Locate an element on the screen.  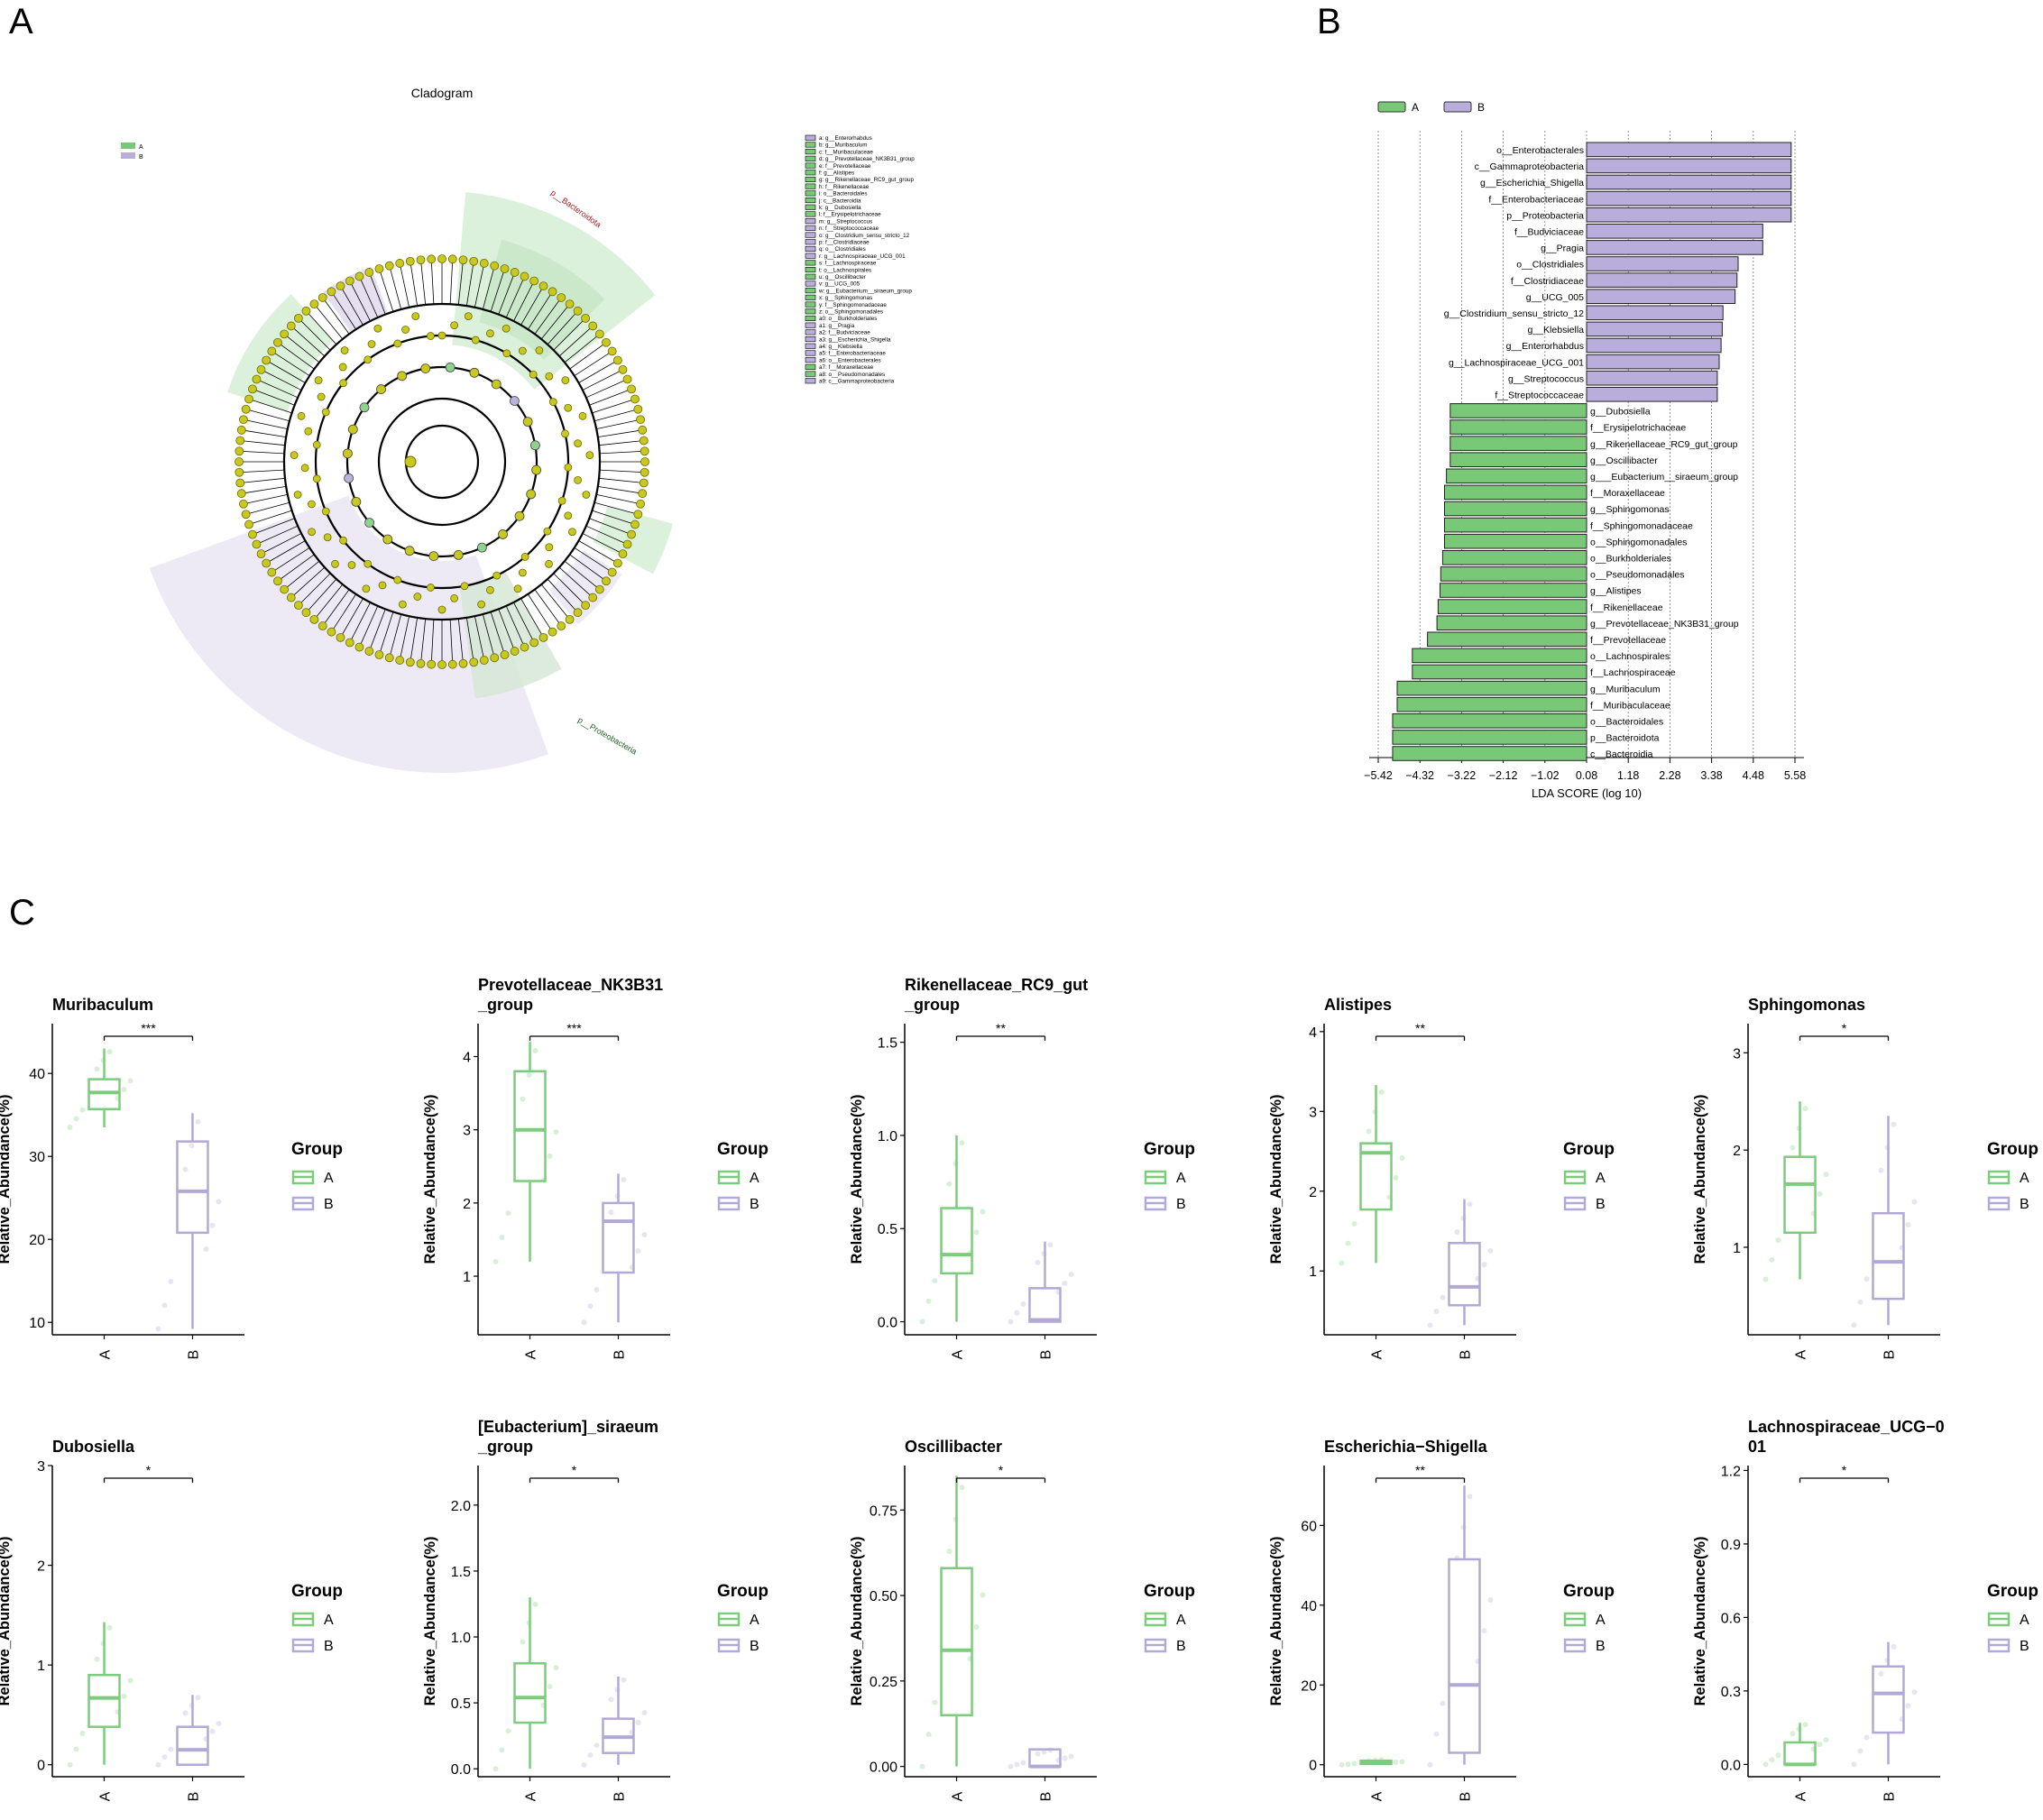
boxplot-sig-label: * is located at coordinates (149, 1470).